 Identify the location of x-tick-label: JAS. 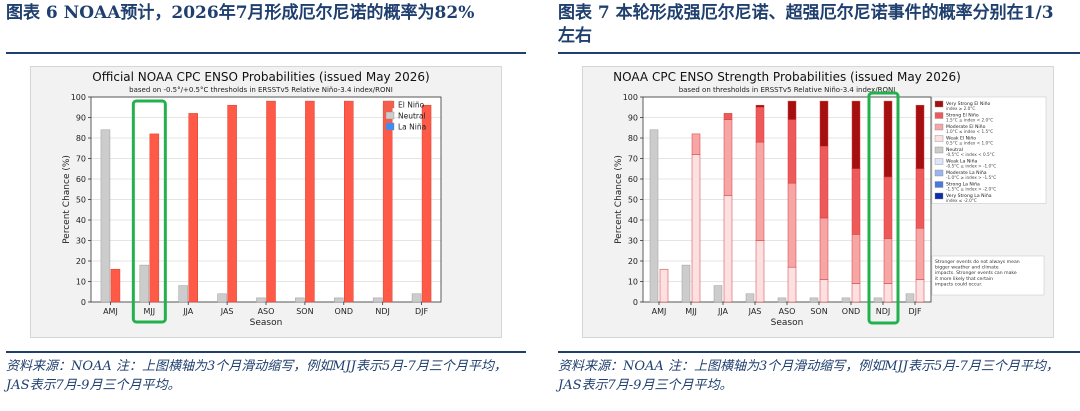
(755, 311).